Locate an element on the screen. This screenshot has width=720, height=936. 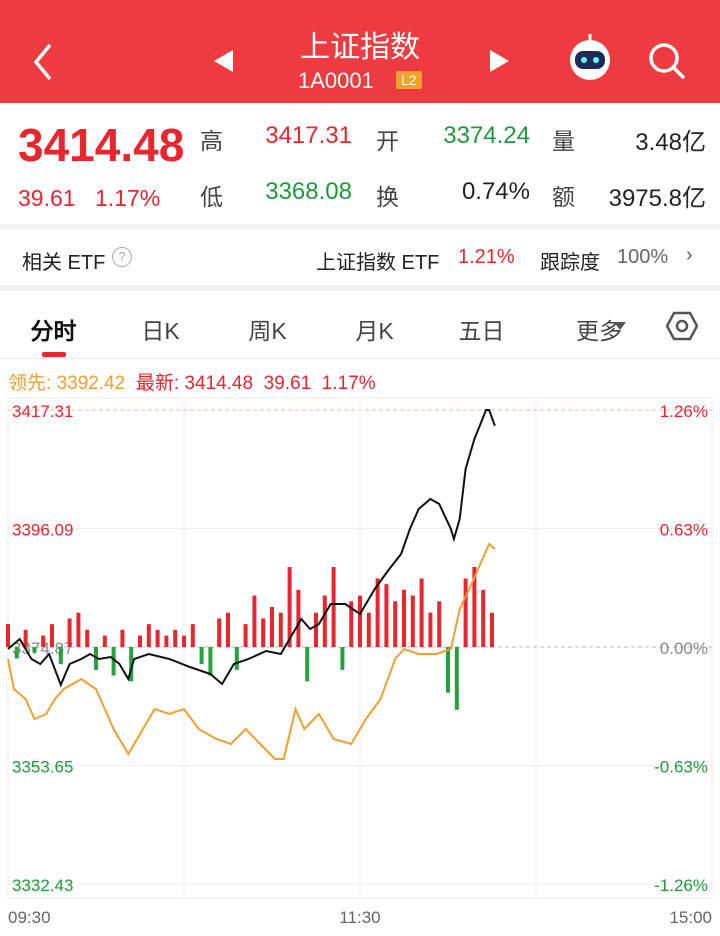
y-tick-label: 3417.31 is located at coordinates (42, 411).